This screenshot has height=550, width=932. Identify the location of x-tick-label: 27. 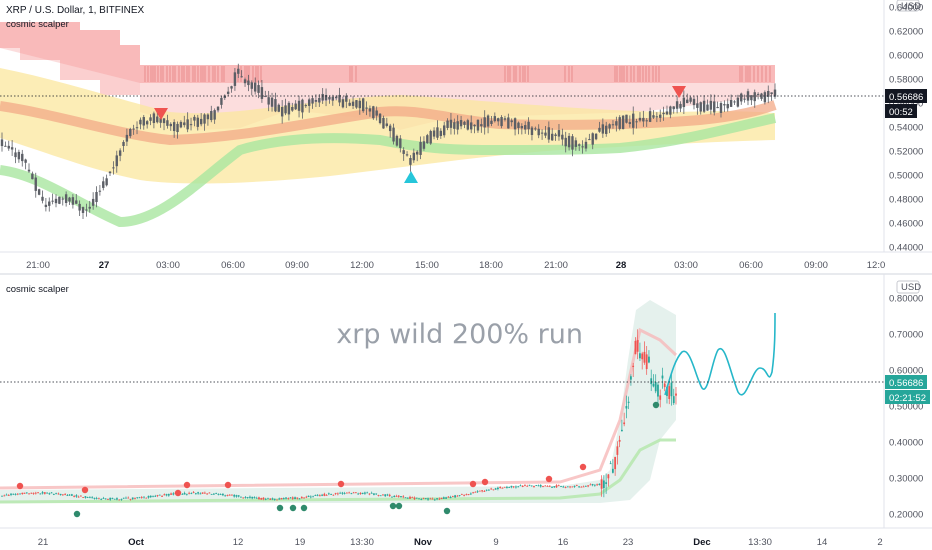
(104, 265).